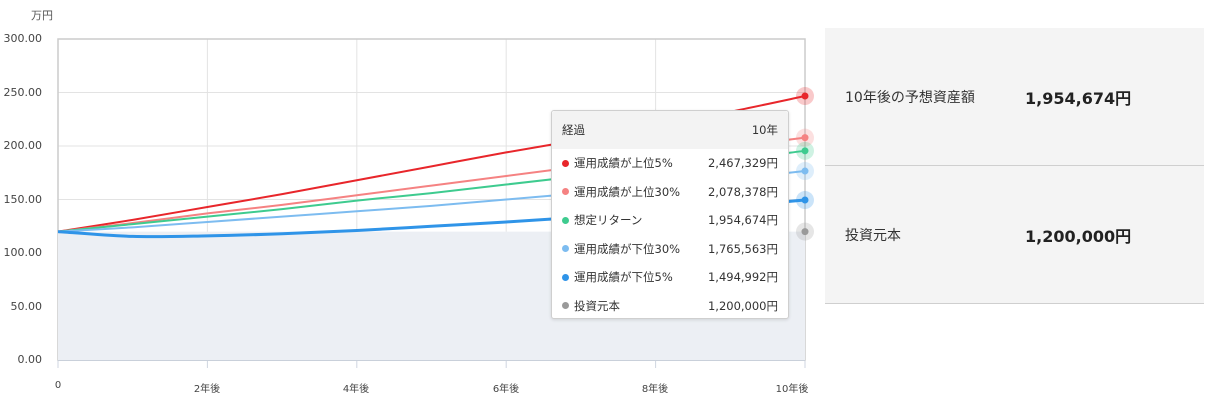 The height and width of the screenshot is (404, 1214). I want to click on projected-asset-label: 10年後の予想資産額, so click(910, 97).